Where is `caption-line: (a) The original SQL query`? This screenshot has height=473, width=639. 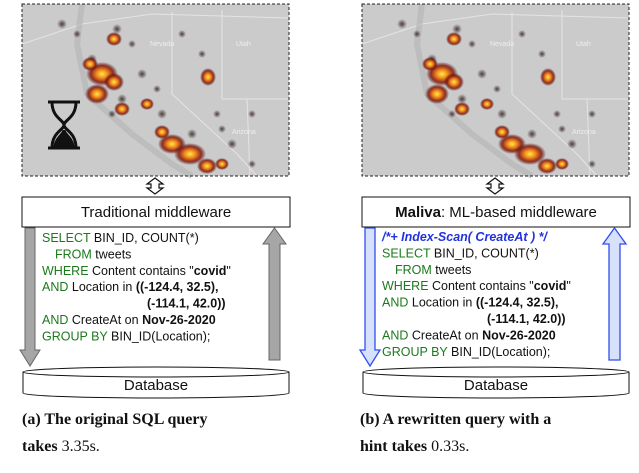 caption-line: (a) The original SQL query is located at coordinates (115, 419).